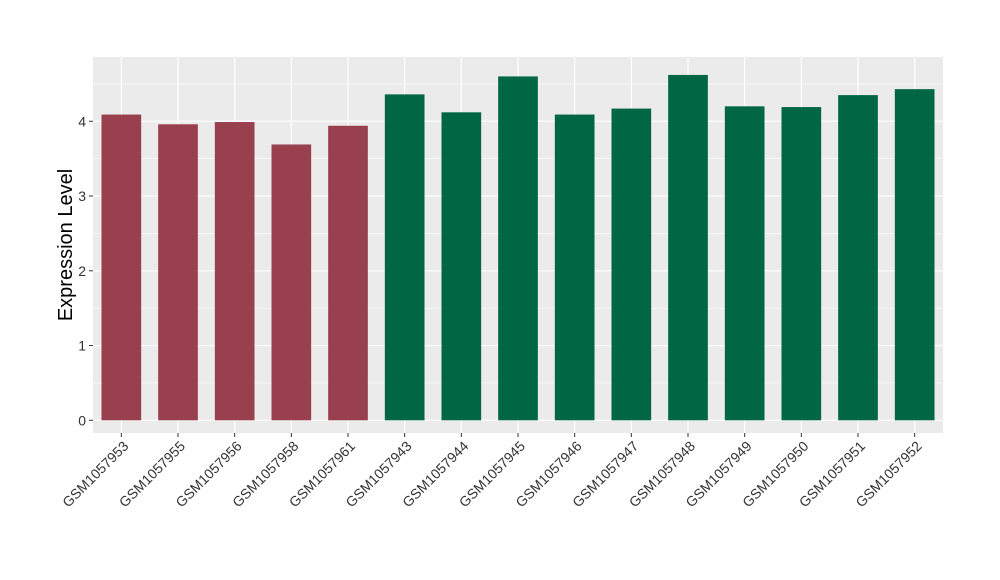 The width and height of the screenshot is (1000, 580). I want to click on bar-GSM1057951, so click(858, 258).